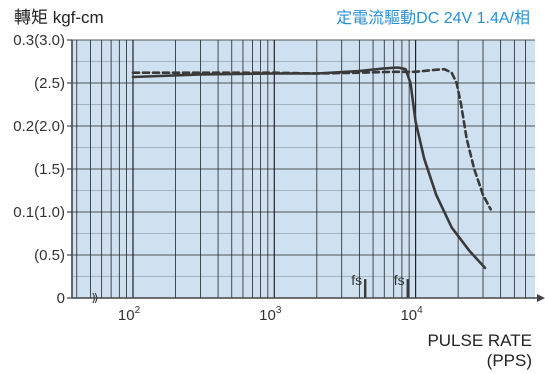 The width and height of the screenshot is (545, 374). Describe the element at coordinates (49, 169) in the screenshot. I see `y-tick-label: (1.5)` at that location.